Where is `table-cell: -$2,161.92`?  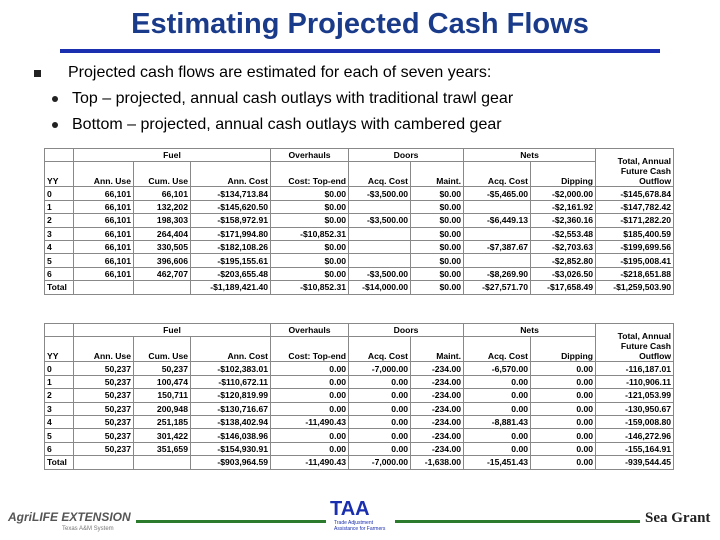
table-cell: -$2,161.92 is located at coordinates (563, 207).